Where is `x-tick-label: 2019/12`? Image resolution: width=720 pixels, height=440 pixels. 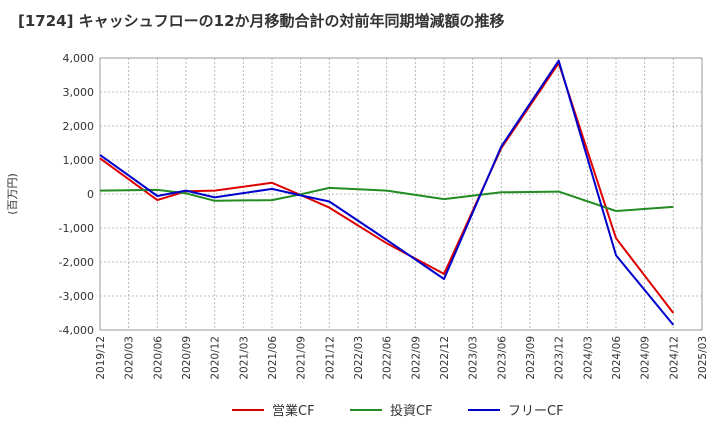
x-tick-label: 2019/12 is located at coordinates (101, 358).